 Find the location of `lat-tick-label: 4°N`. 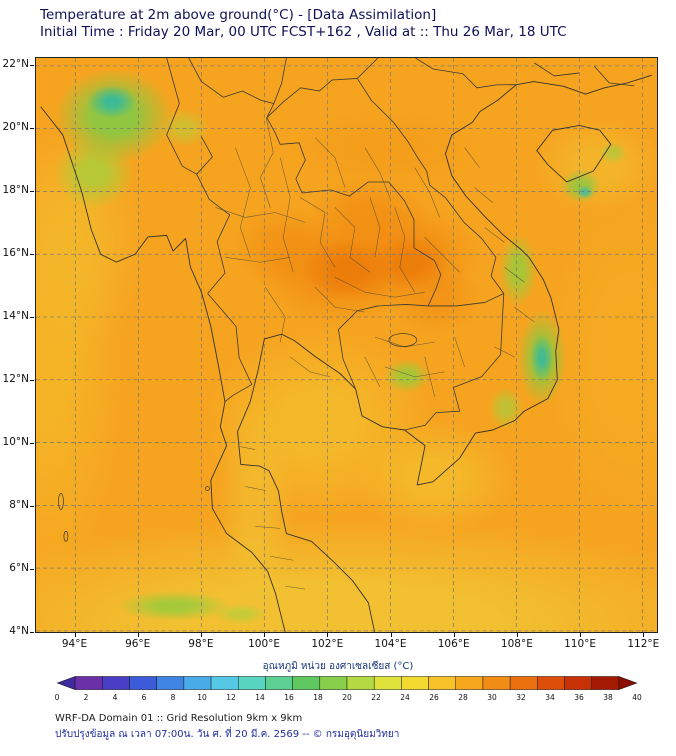

lat-tick-label: 4°N is located at coordinates (19, 631).